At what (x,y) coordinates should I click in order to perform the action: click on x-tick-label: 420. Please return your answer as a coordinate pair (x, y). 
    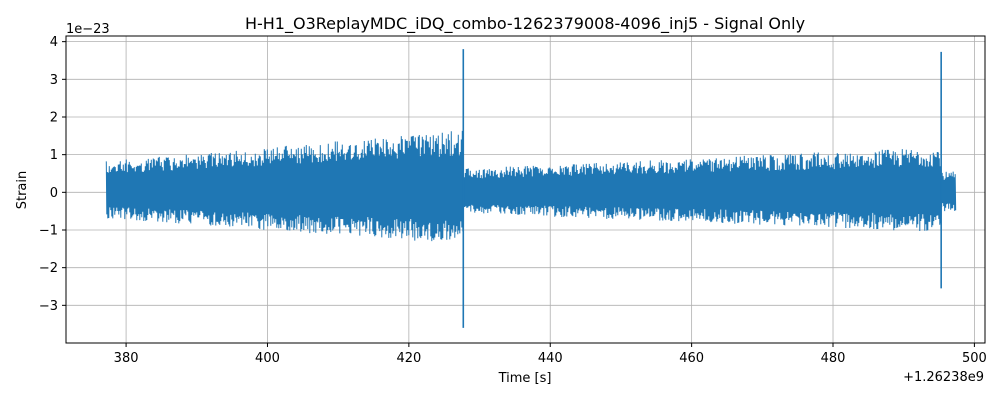
    Looking at the image, I should click on (408, 358).